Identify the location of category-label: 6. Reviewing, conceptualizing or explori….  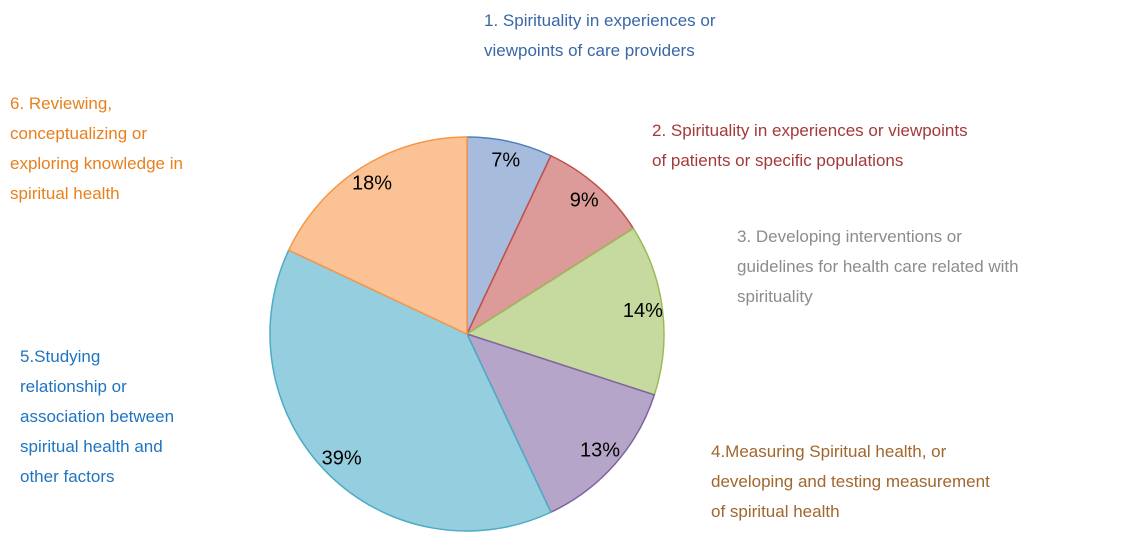
(96, 148).